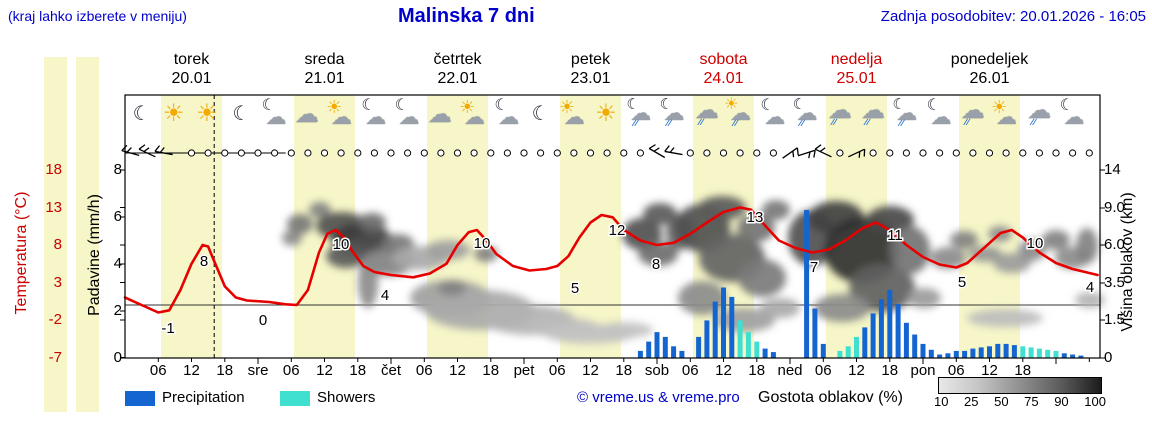 This screenshot has height=443, width=1152. Describe the element at coordinates (1061, 401) in the screenshot. I see `density-tick: 90` at that location.